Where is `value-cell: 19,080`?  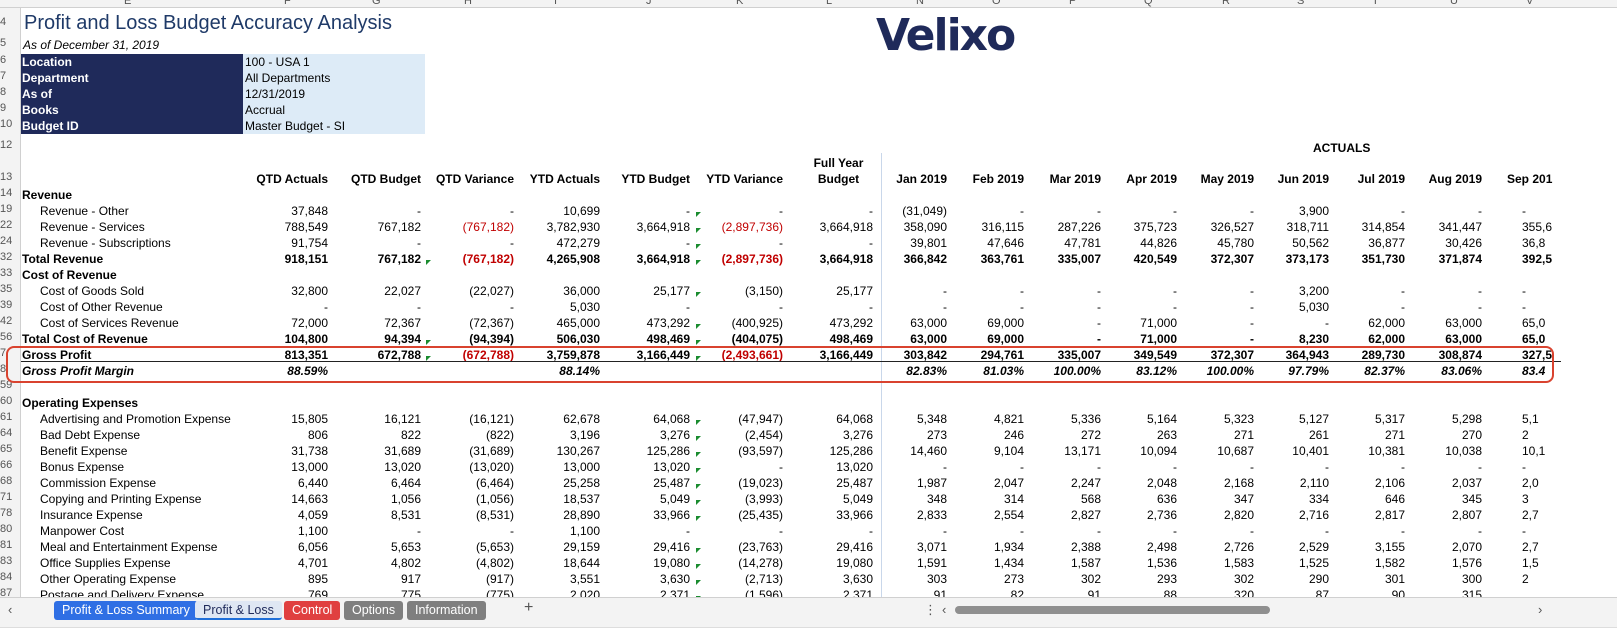 value-cell: 19,080 is located at coordinates (671, 563).